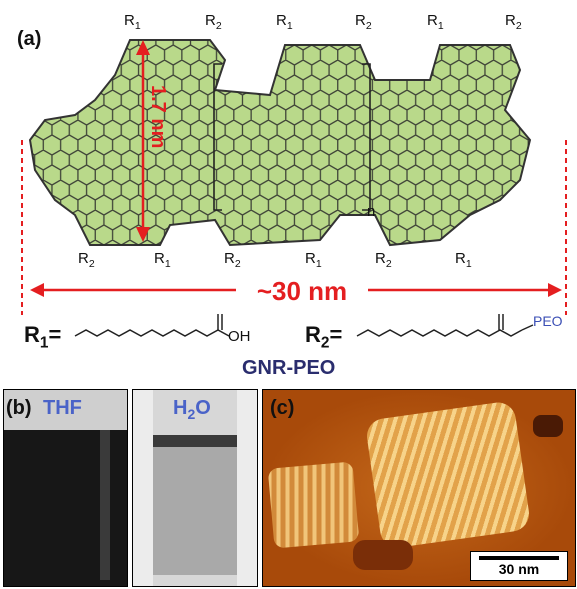 Image resolution: width=577 pixels, height=589 pixels. What do you see at coordinates (448, 475) in the screenshot?
I see `afm-ribbon-bundle-large` at bounding box center [448, 475].